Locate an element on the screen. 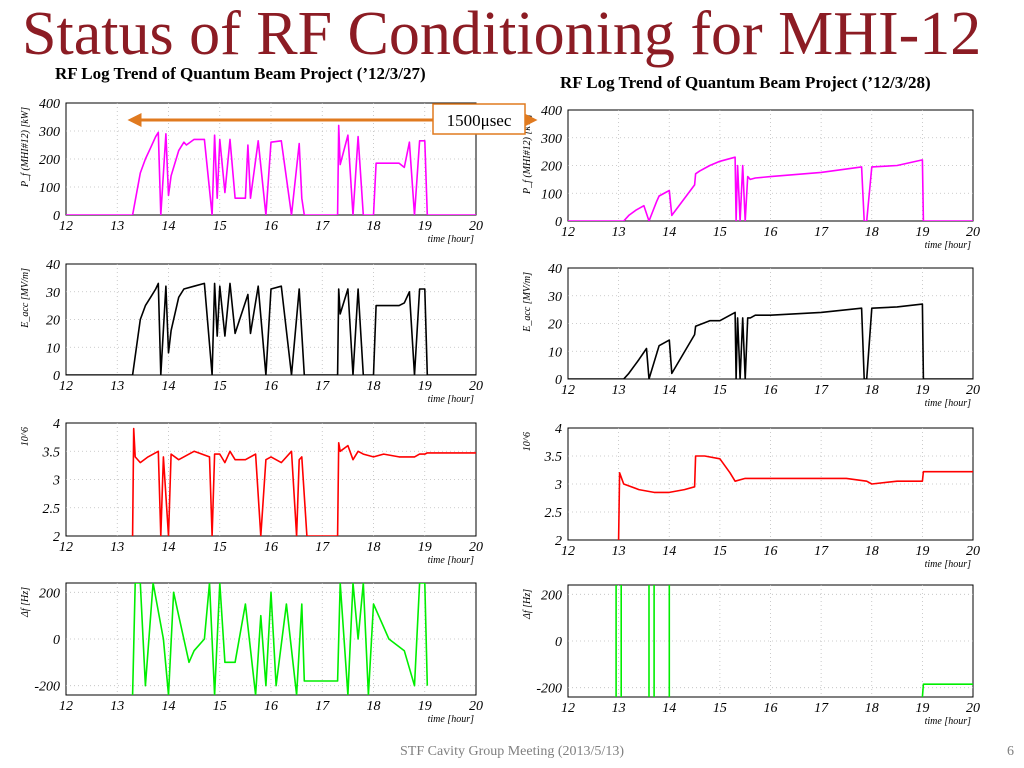  y-tick-label: 10 is located at coordinates (53, 348).